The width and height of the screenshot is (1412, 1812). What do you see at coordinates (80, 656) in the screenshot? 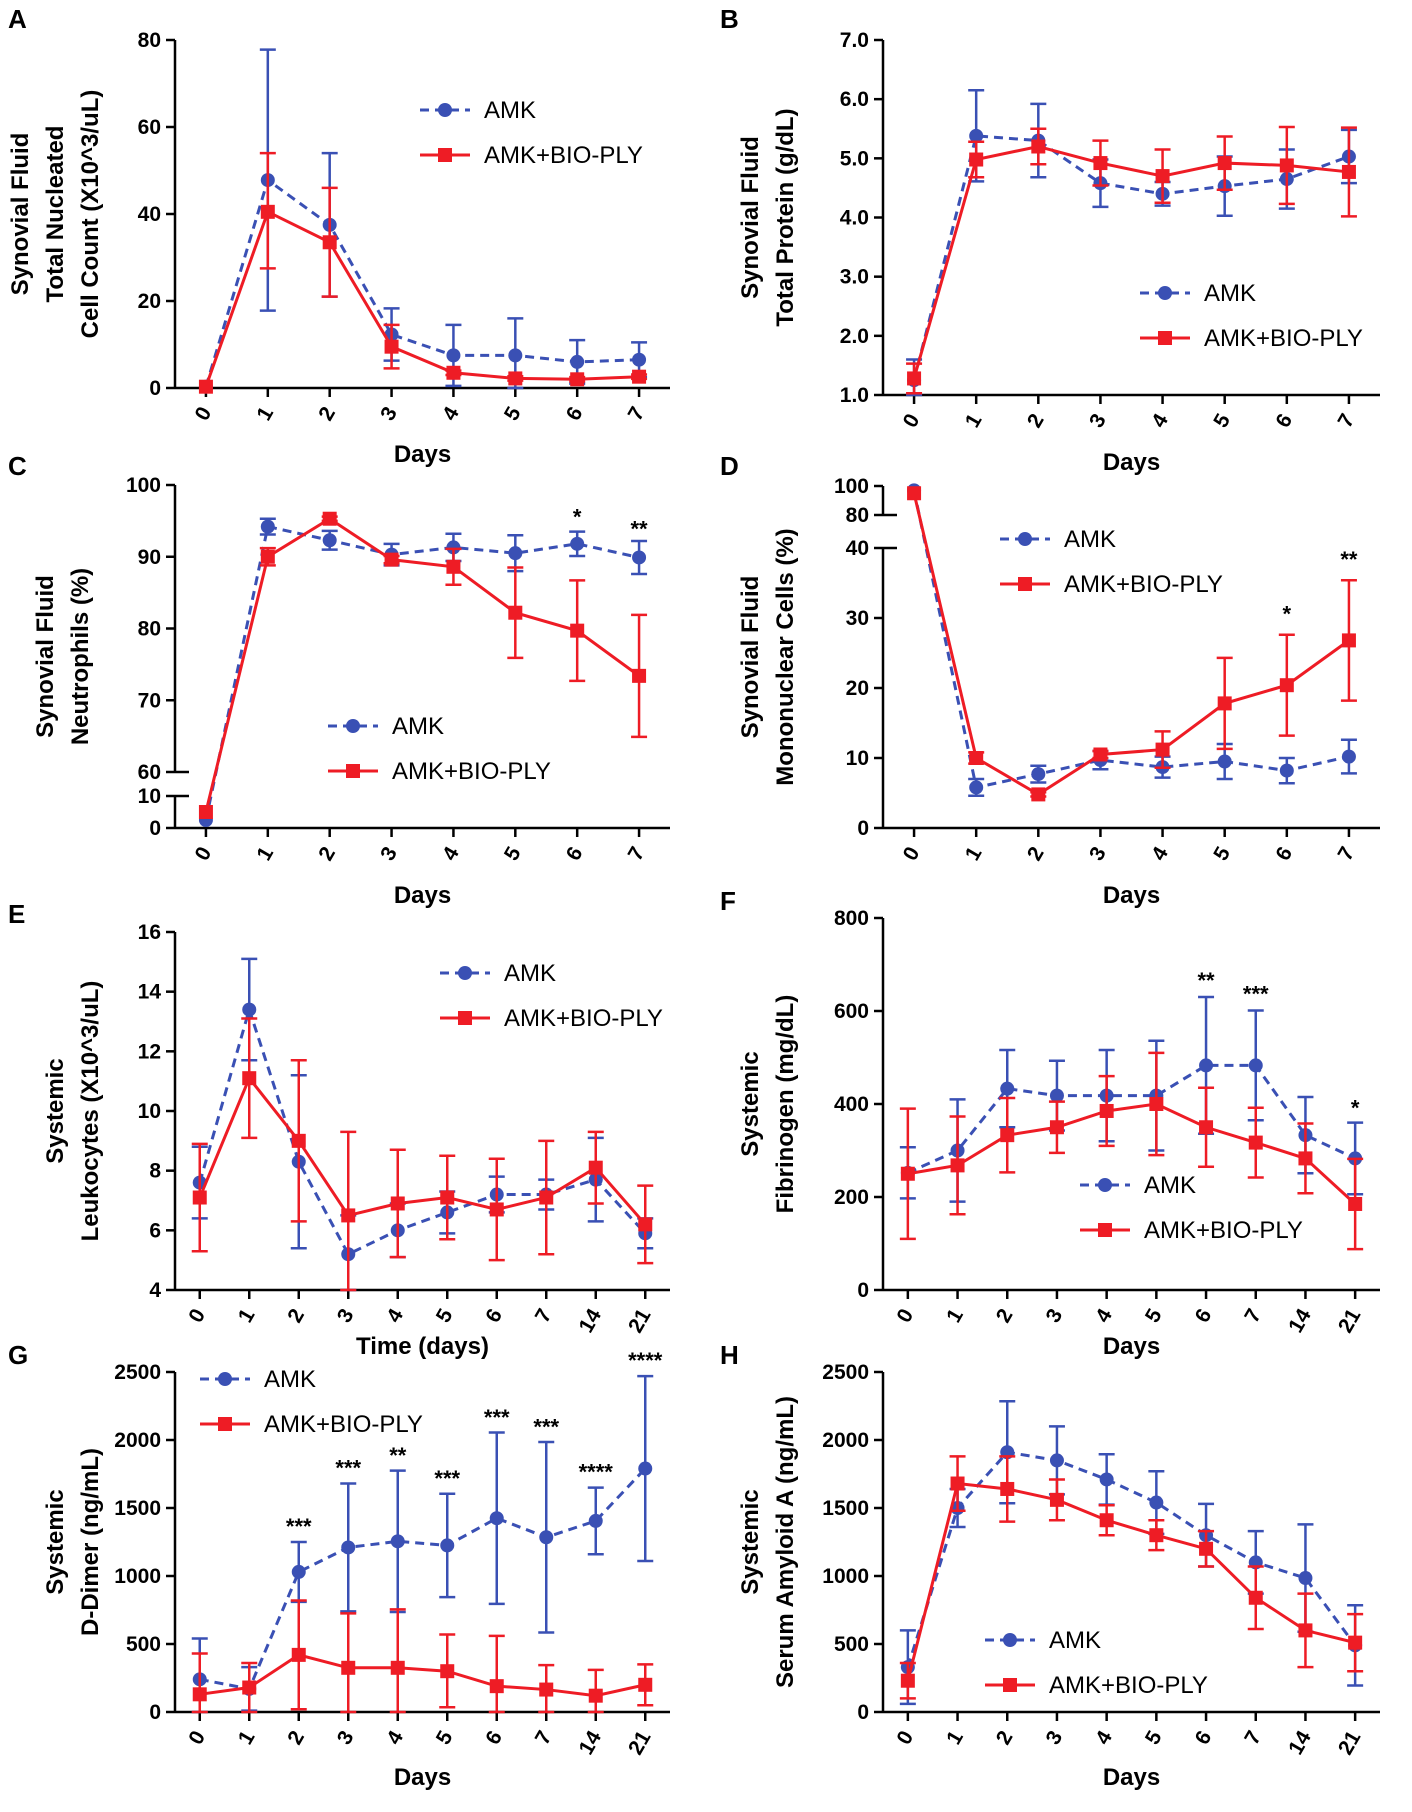
I see `y-axis-title-line: Neutrophils (%)` at bounding box center [80, 656].